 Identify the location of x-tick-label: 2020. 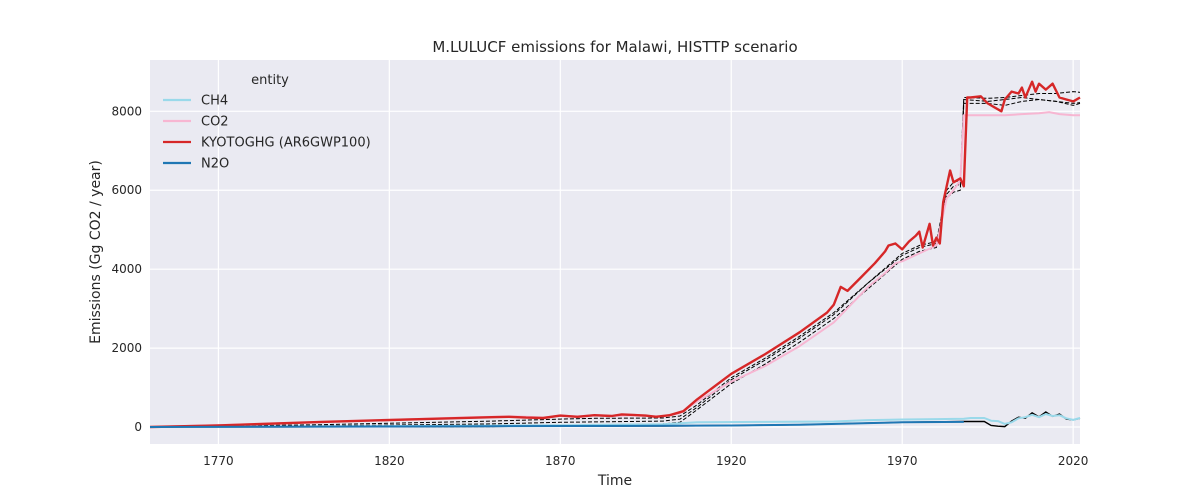
(1073, 461).